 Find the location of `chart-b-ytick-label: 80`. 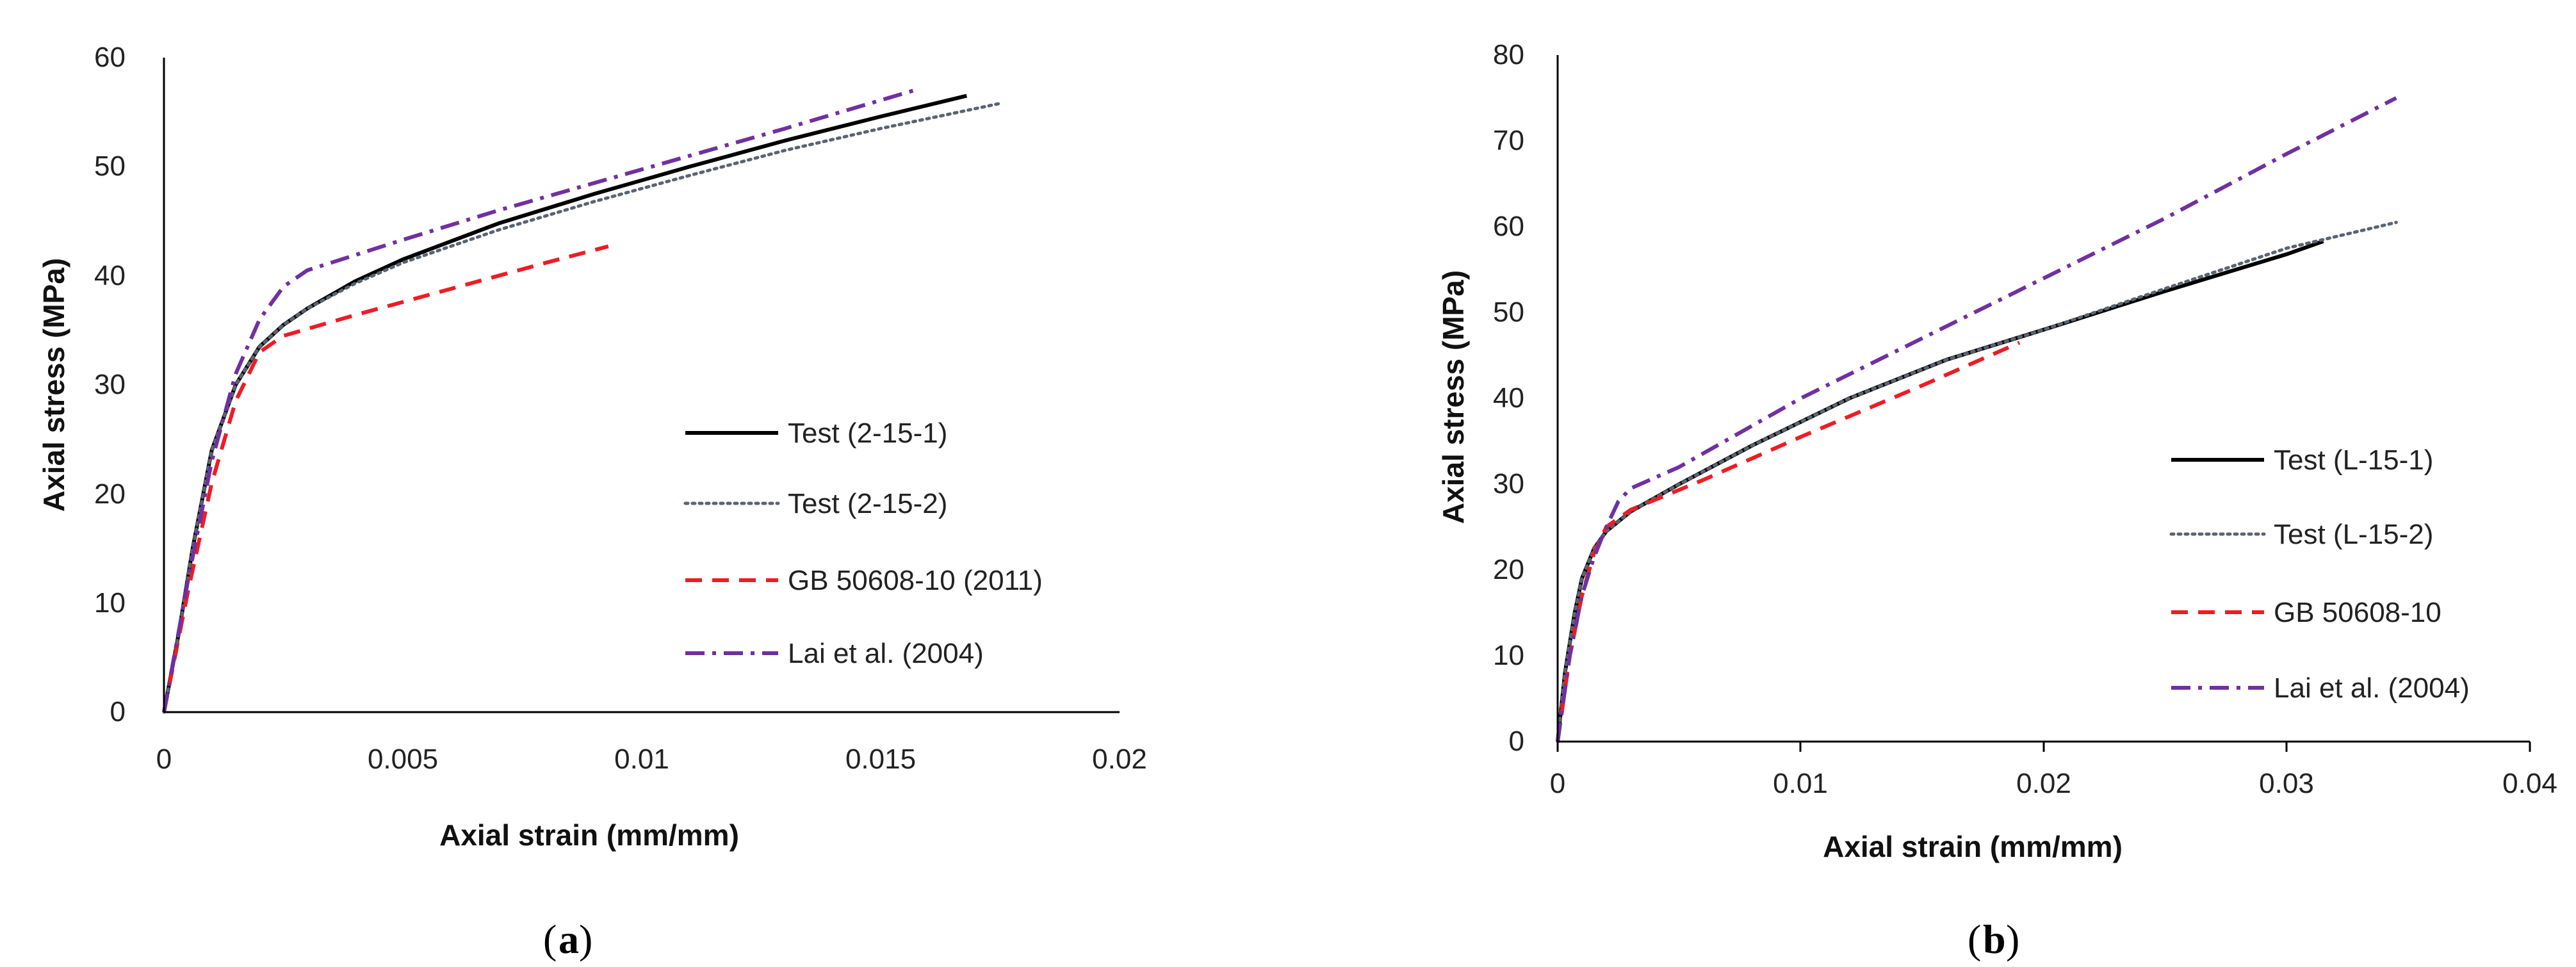

chart-b-ytick-label: 80 is located at coordinates (1508, 54).